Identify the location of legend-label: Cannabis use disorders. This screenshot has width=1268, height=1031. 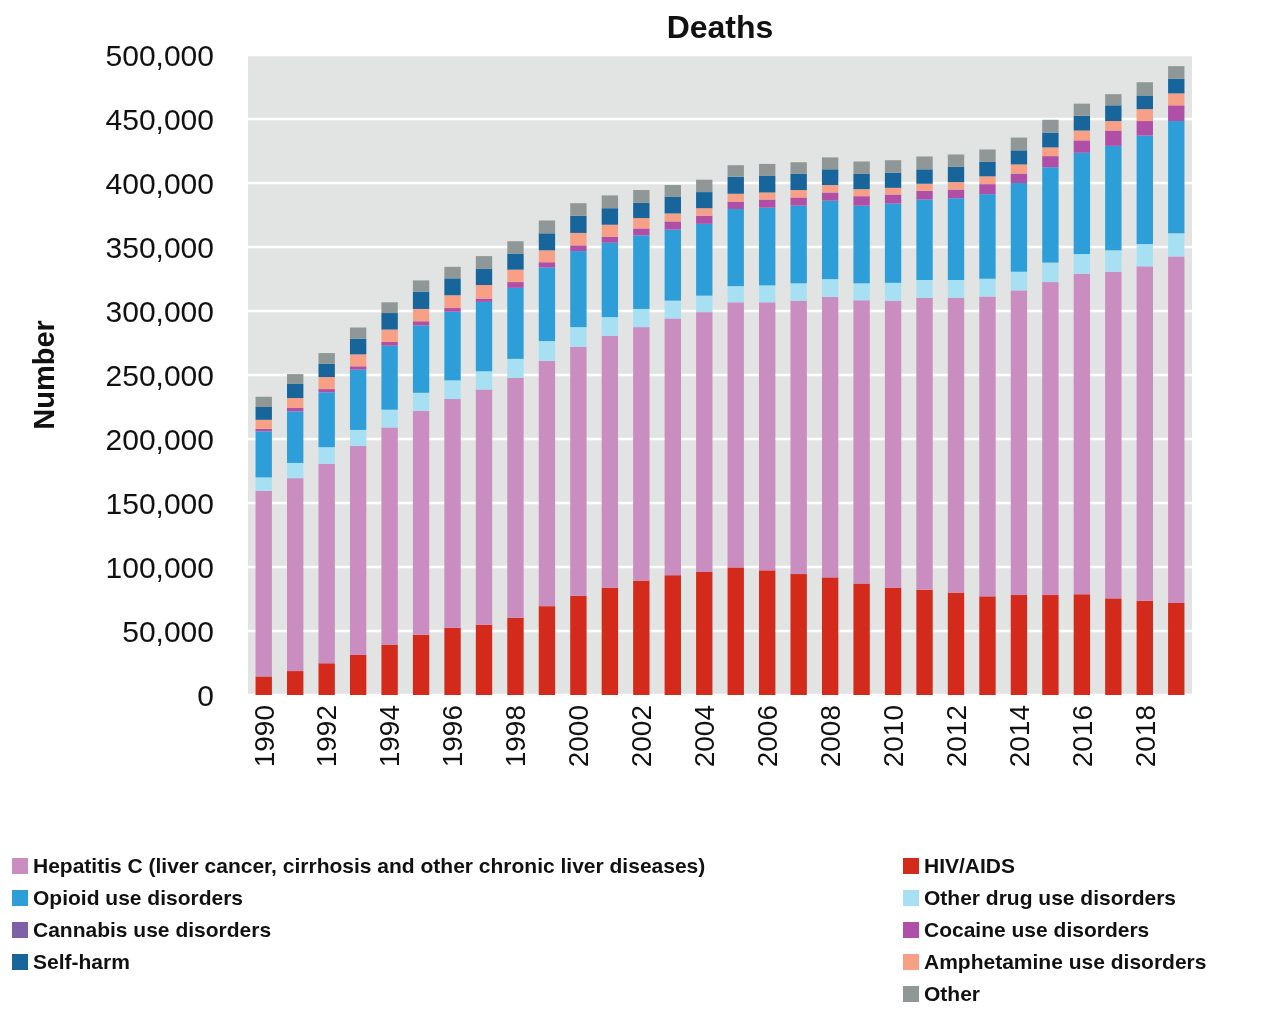
(152, 930).